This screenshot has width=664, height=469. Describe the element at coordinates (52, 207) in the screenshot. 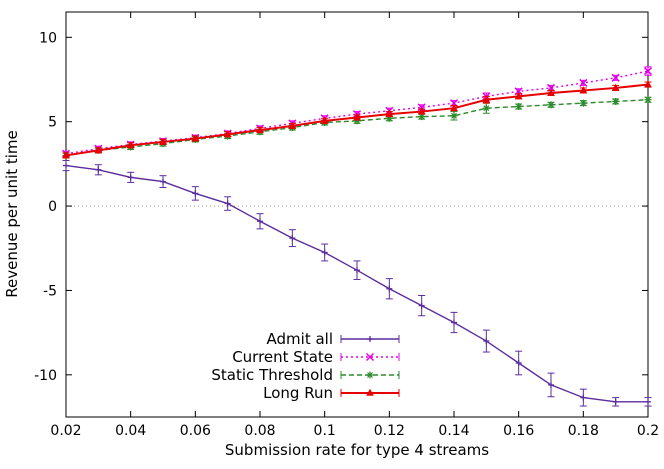

I see `y-tick-label: 0` at that location.